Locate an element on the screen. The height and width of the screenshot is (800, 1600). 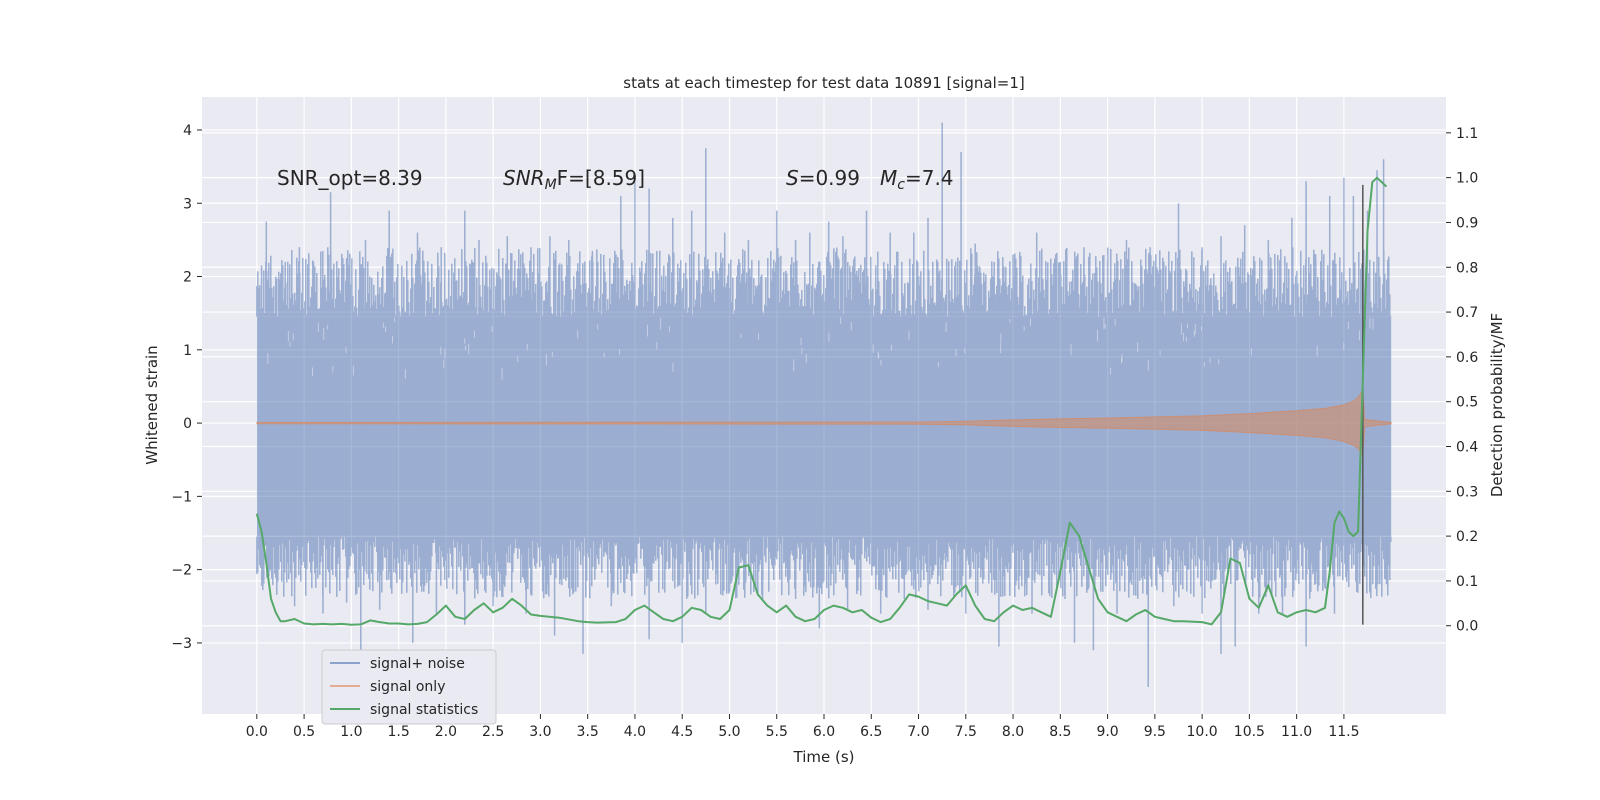
signal-only-line is located at coordinates (824, 423).